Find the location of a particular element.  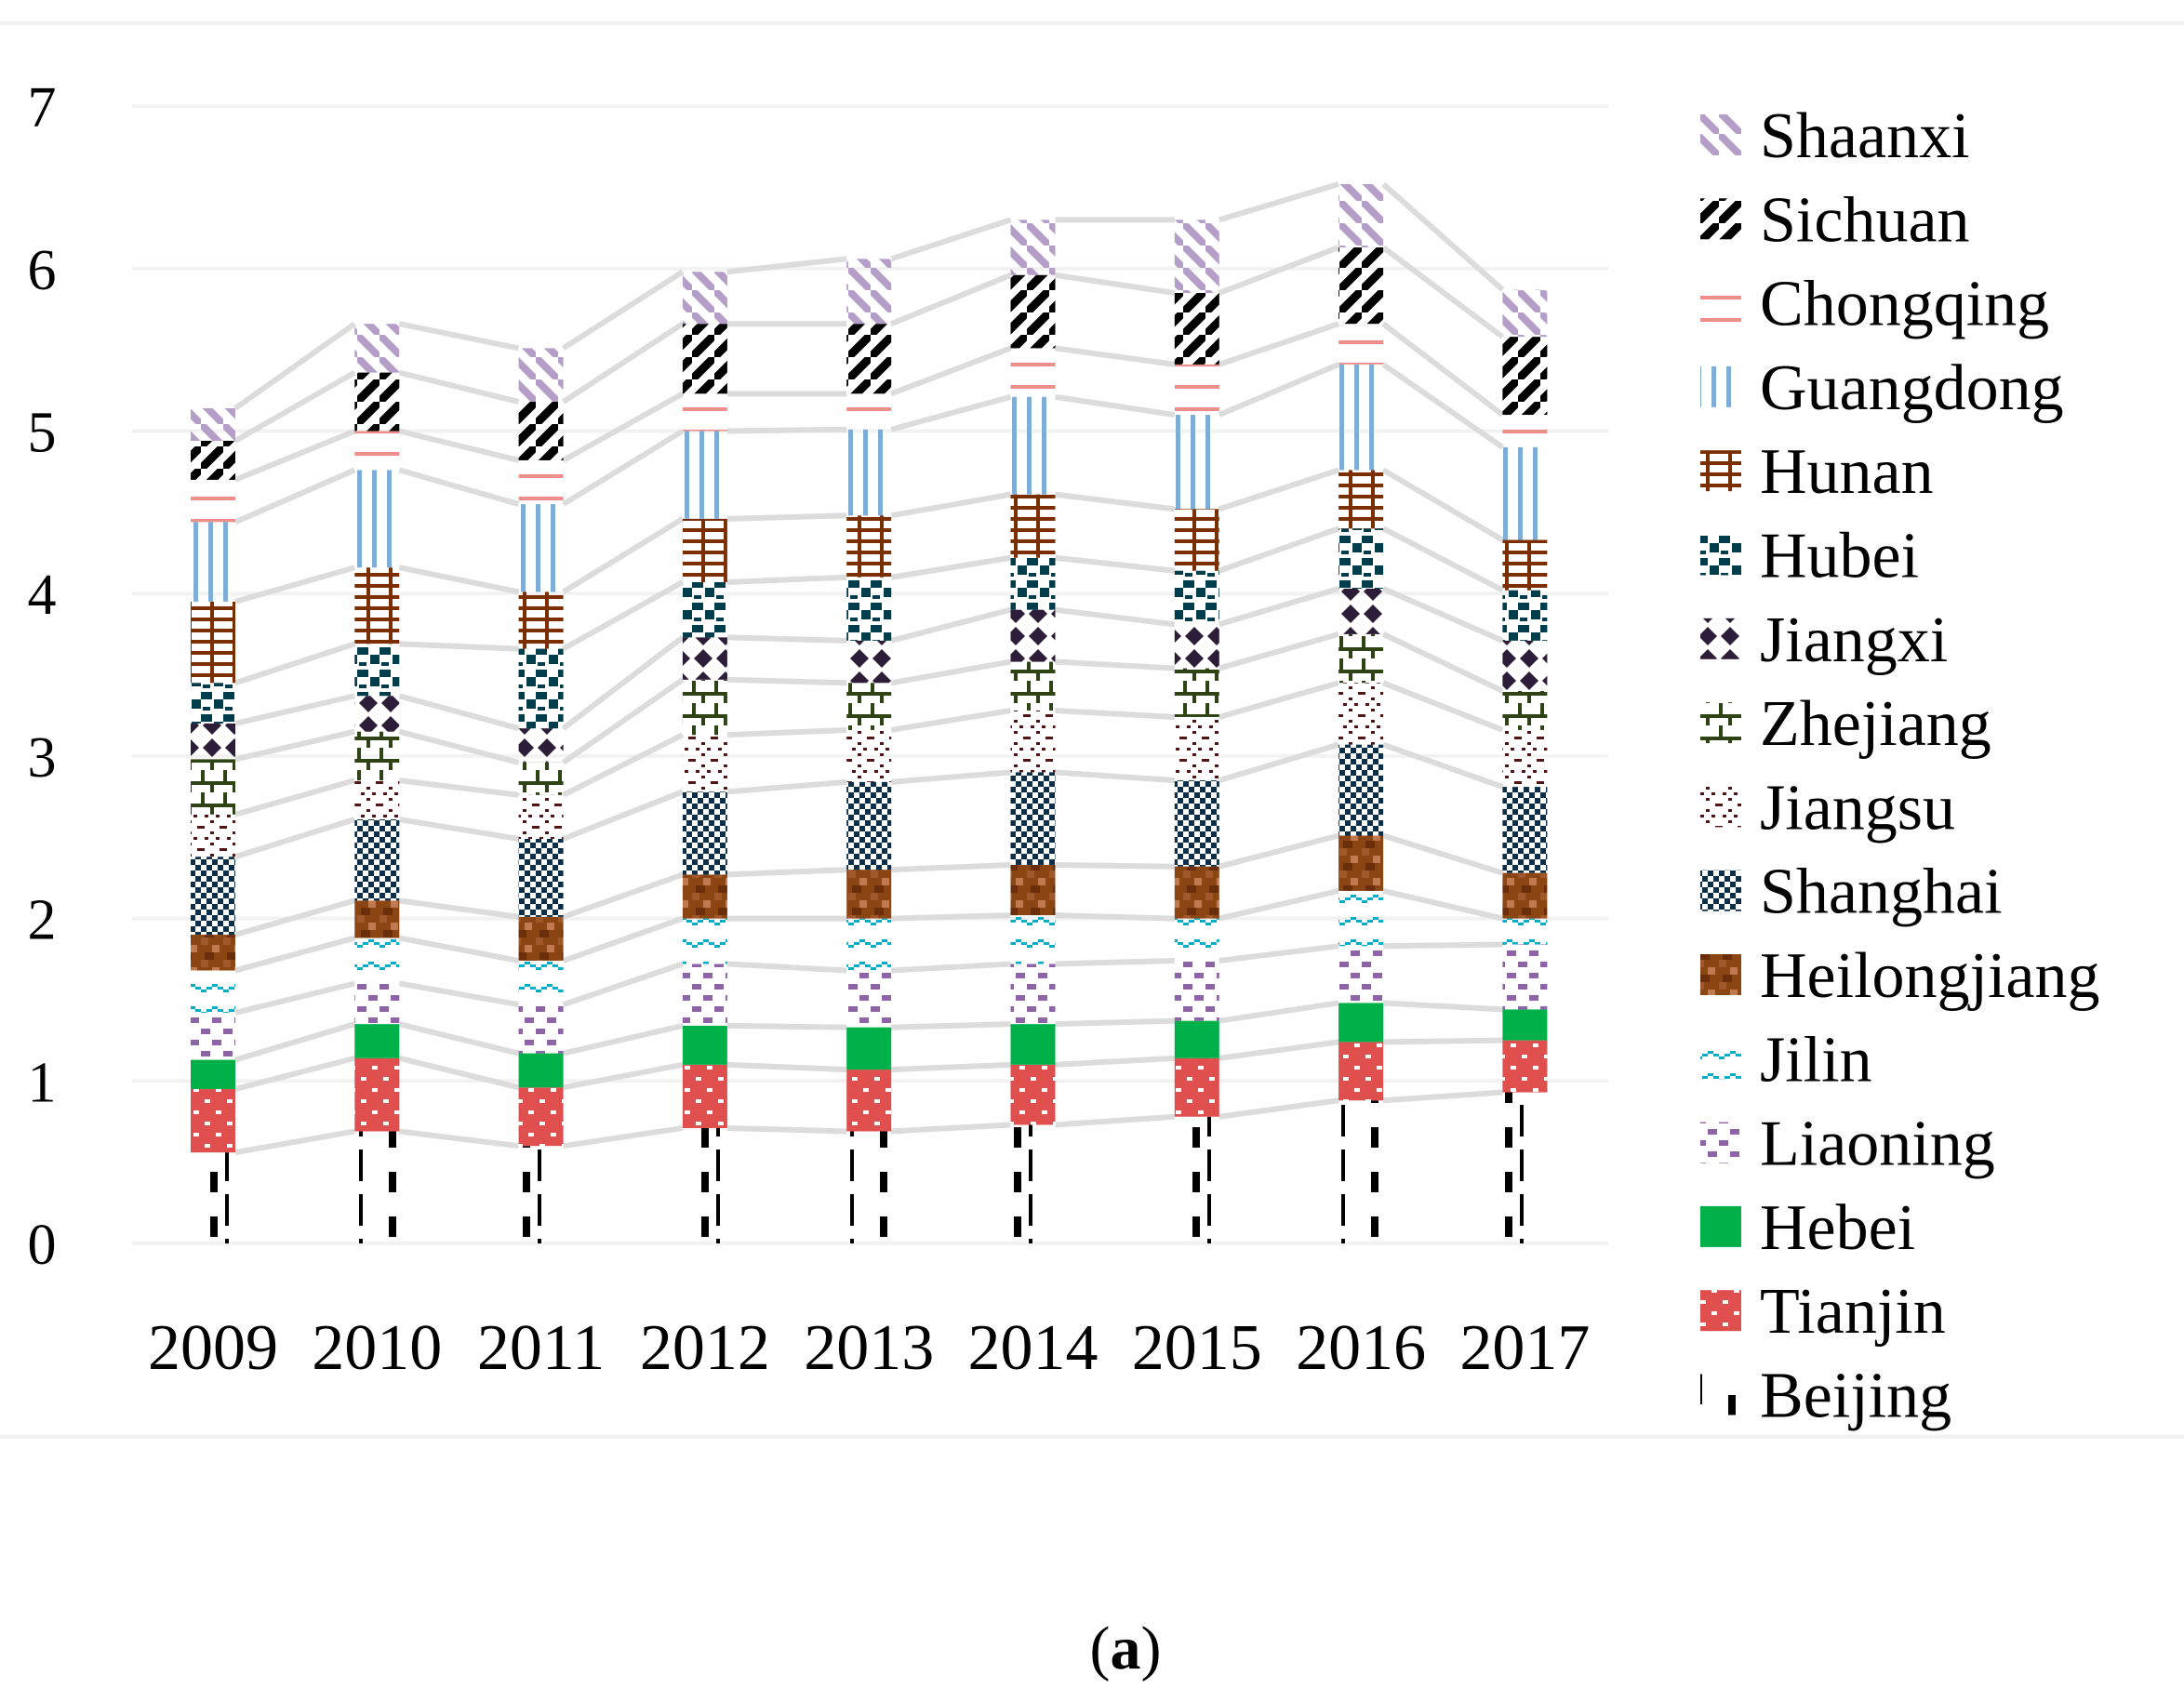

bar-jilin-2009 is located at coordinates (213, 992).